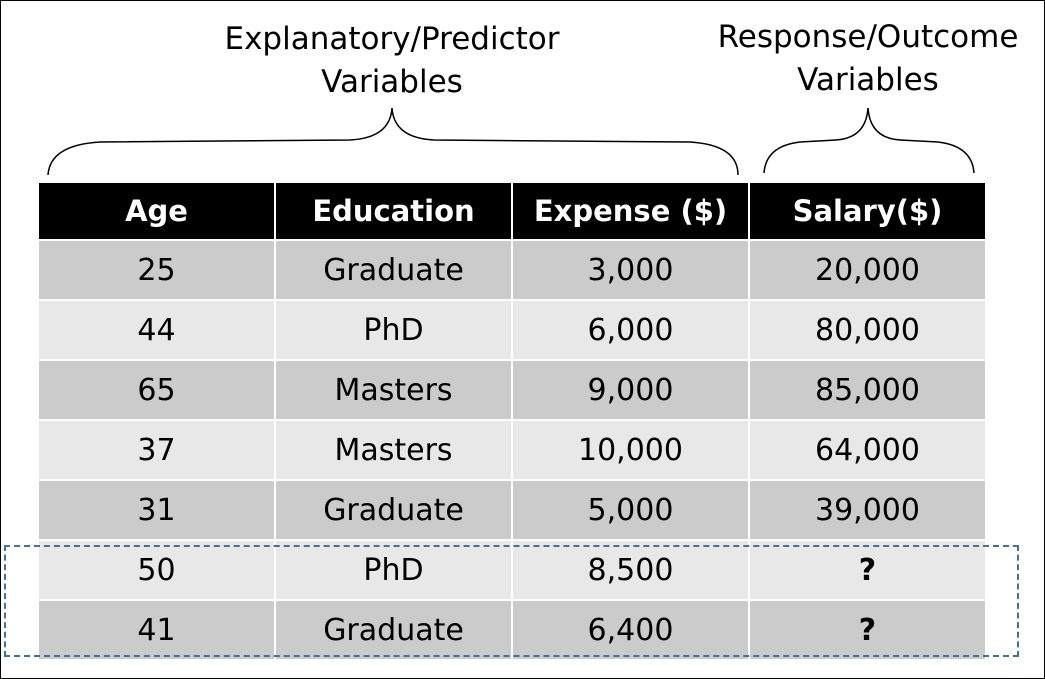  What do you see at coordinates (630, 270) in the screenshot?
I see `cell-expense: 3,000` at bounding box center [630, 270].